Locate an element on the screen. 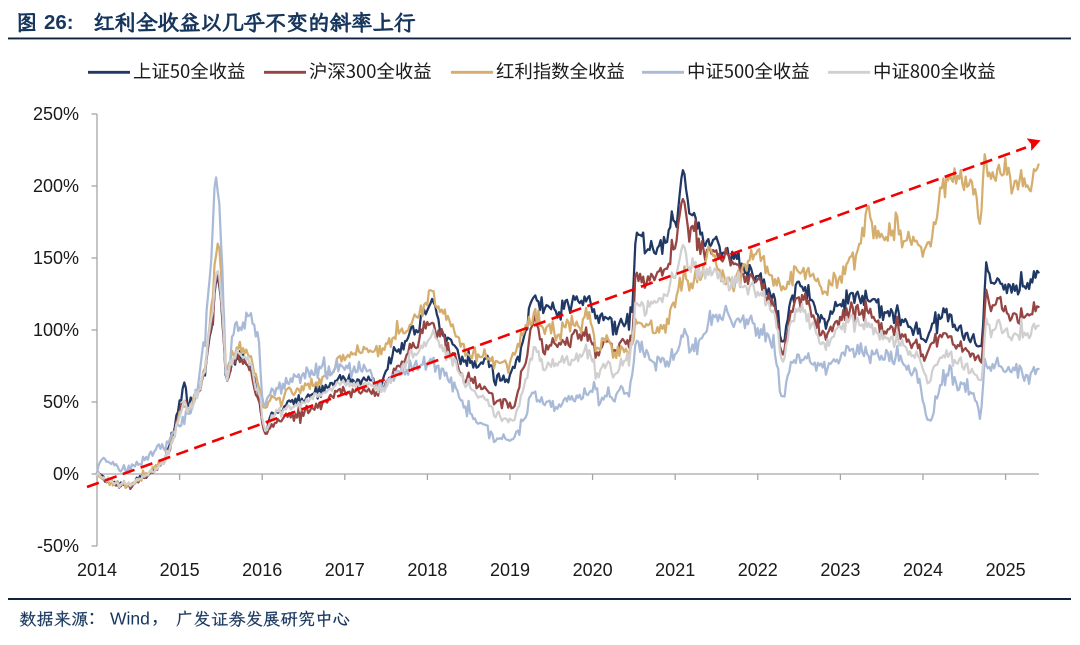 The height and width of the screenshot is (645, 1080). svg-text: 2025 is located at coordinates (1006, 570).